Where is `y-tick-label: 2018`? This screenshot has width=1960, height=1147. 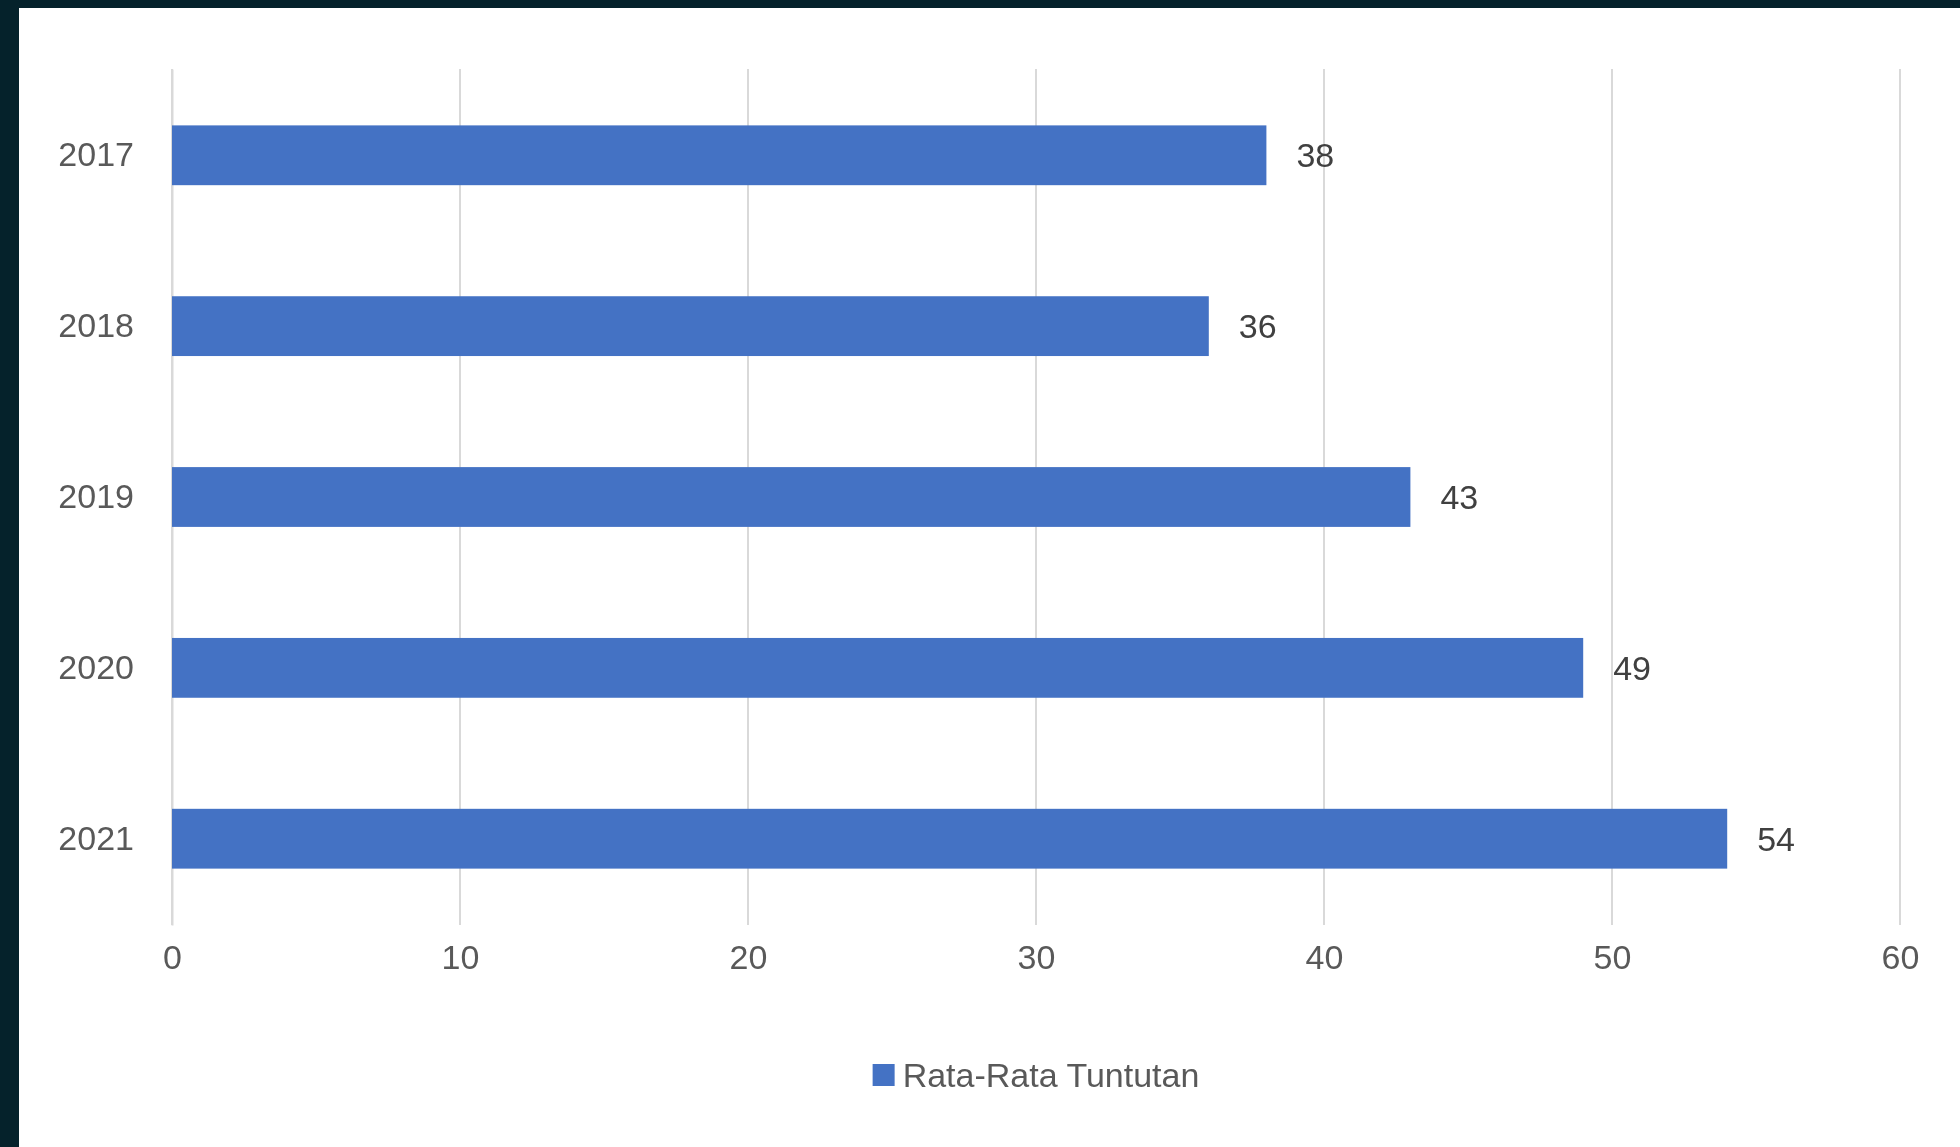
y-tick-label: 2018 is located at coordinates (96, 325).